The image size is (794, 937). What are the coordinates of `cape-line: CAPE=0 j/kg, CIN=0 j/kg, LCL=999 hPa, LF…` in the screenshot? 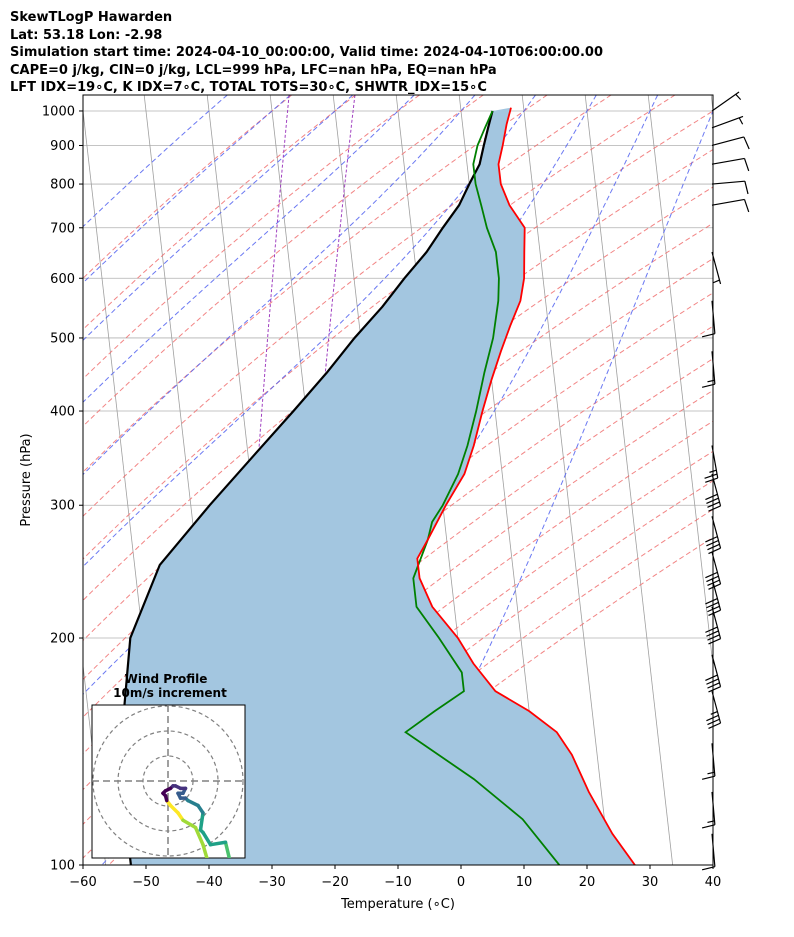 It's located at (253, 70).